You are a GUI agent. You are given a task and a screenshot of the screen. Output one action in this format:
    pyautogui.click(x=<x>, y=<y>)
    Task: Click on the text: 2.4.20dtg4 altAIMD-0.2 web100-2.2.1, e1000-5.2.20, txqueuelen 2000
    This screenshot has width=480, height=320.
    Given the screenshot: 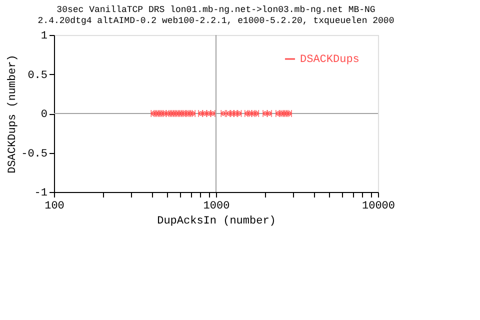 What is the action you would take?
    pyautogui.click(x=216, y=21)
    